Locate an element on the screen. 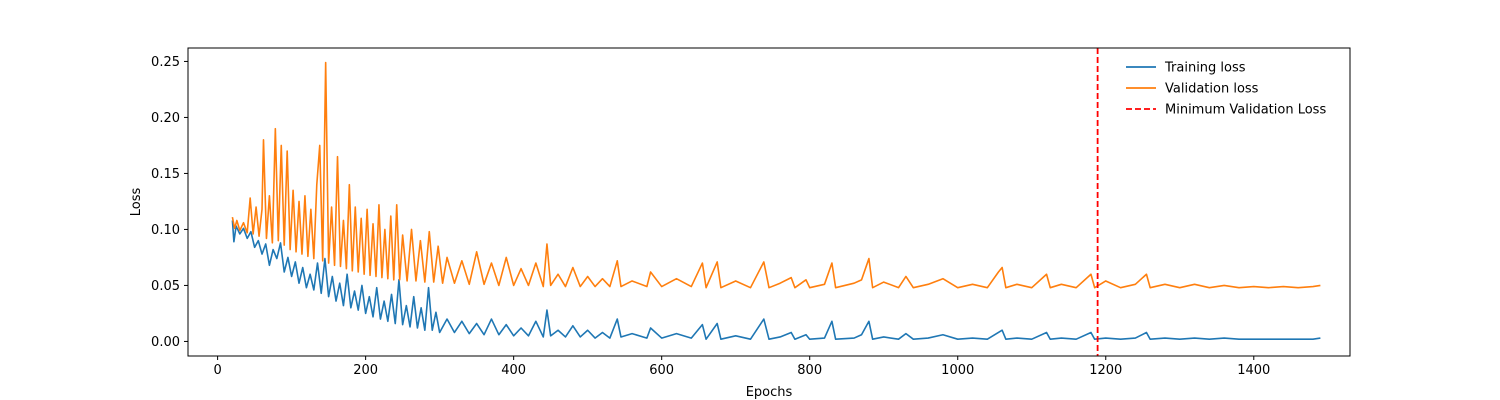 Image resolution: width=1500 pixels, height=400 pixels. y-axis-label: Loss is located at coordinates (136, 202).